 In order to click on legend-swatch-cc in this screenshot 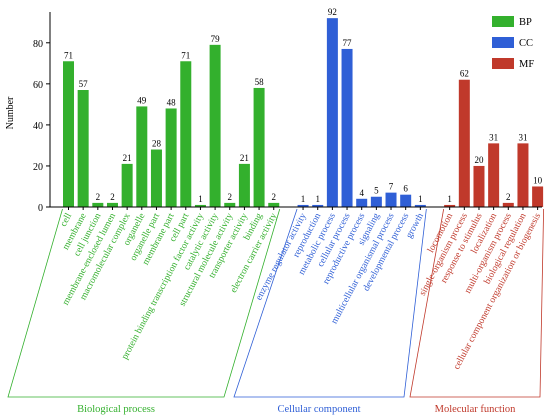, I will do `click(503, 42)`.